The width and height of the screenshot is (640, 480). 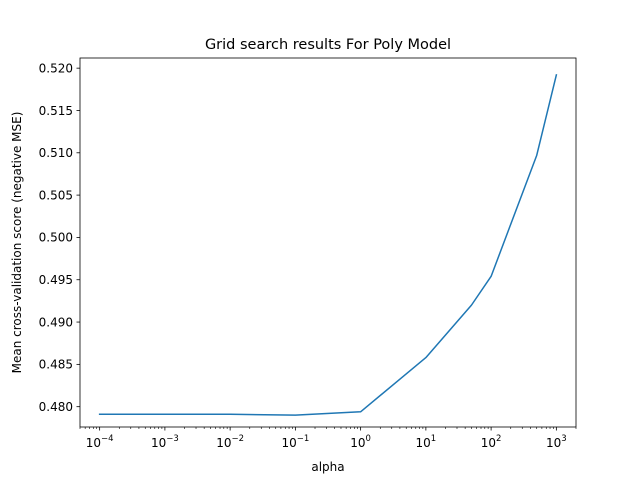 I want to click on x-tick-label: 10⁰, so click(x=360, y=442).